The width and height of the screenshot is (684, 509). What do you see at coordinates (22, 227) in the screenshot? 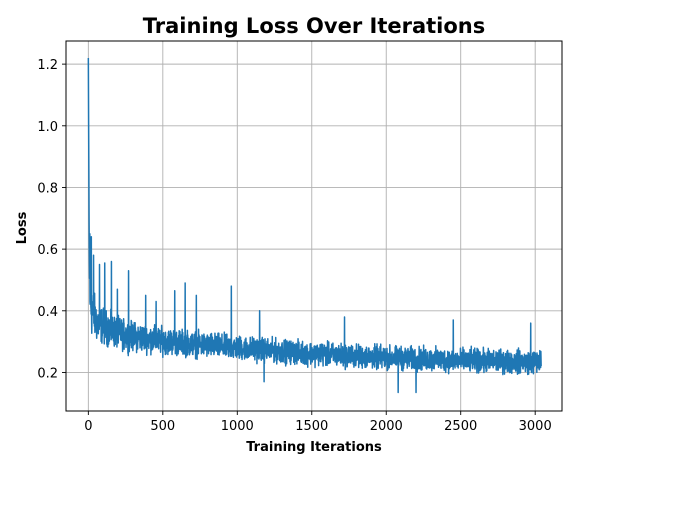
I see `y-axis-label: Loss` at bounding box center [22, 227].